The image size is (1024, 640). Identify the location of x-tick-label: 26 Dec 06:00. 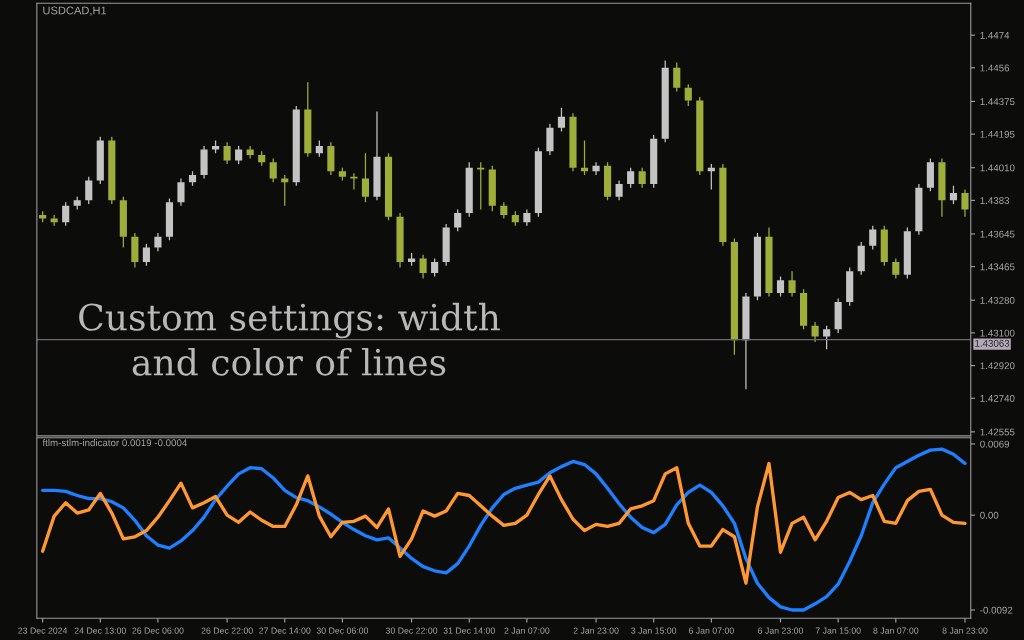
(158, 630).